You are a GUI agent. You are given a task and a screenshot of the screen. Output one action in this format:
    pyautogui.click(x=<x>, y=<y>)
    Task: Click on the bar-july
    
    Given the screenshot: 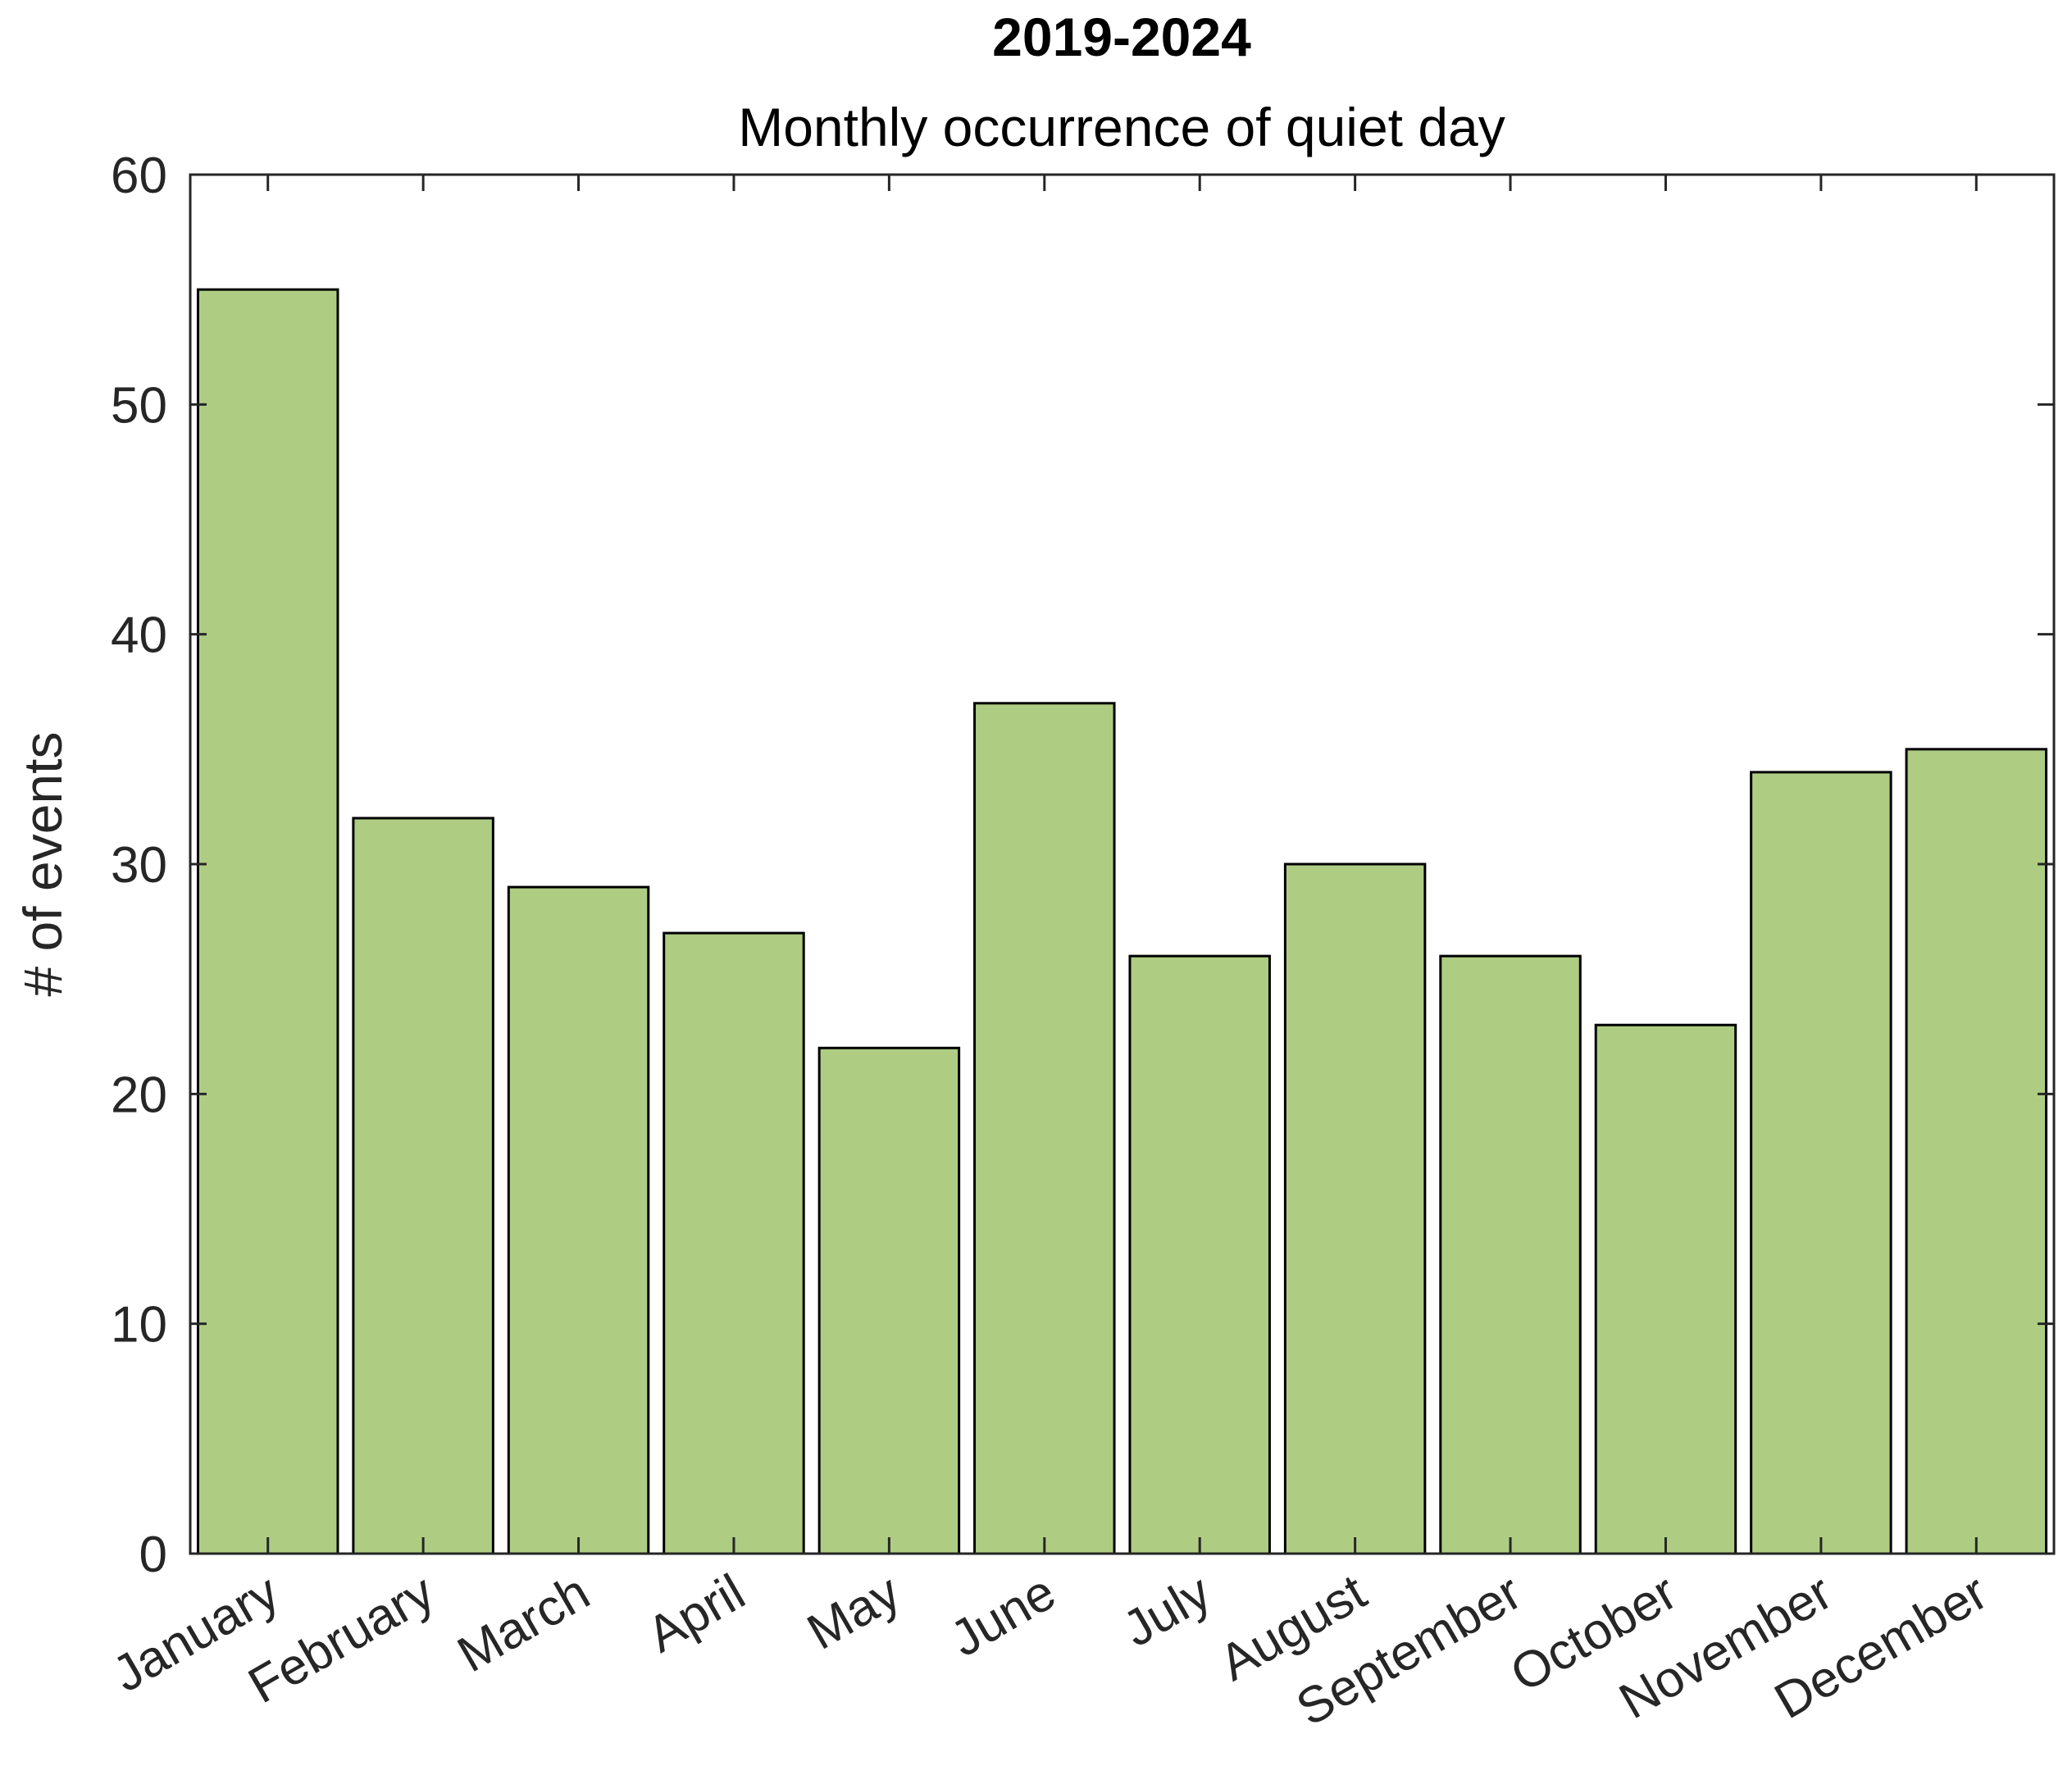 What is the action you would take?
    pyautogui.click(x=1199, y=1254)
    